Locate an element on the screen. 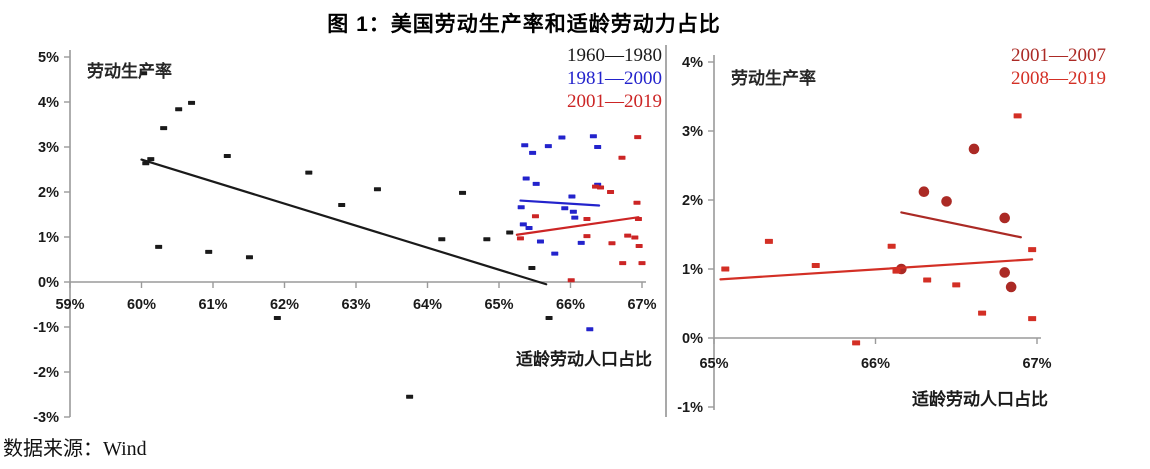 The image size is (1150, 469). left-x-tick-label: 64% is located at coordinates (427, 305).